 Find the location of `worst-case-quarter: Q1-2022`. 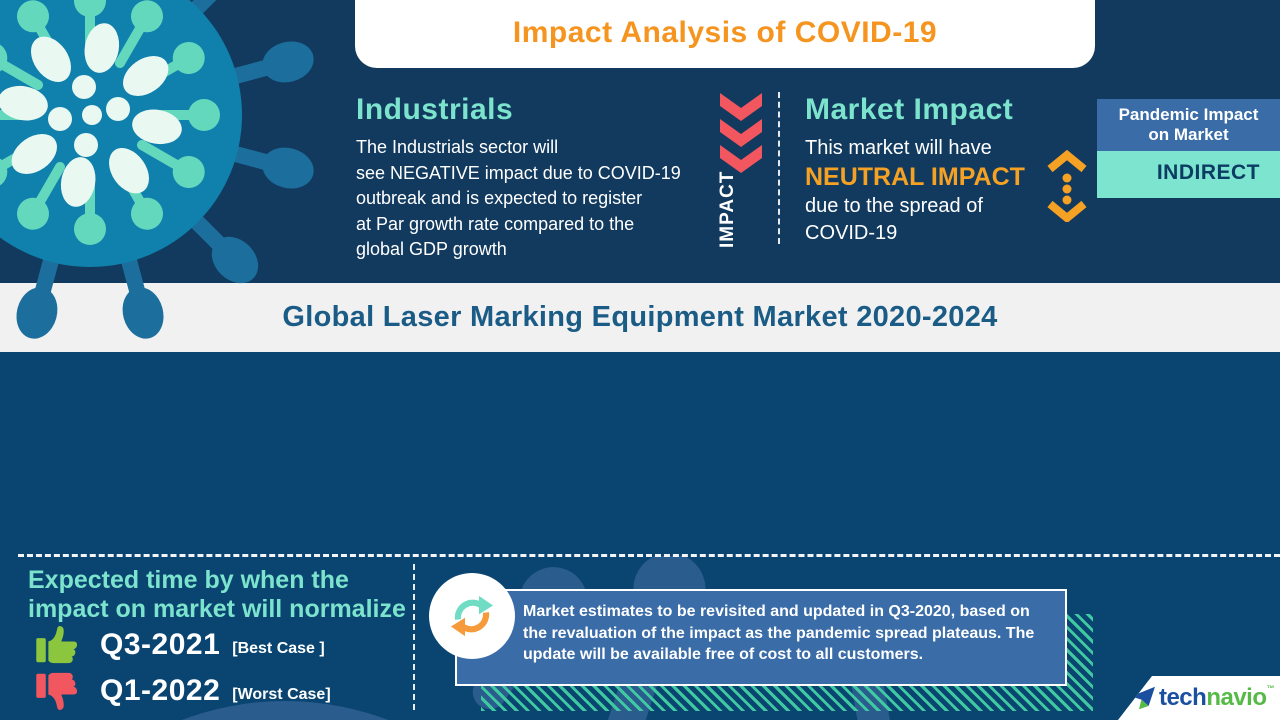

worst-case-quarter: Q1-2022 is located at coordinates (160, 690).